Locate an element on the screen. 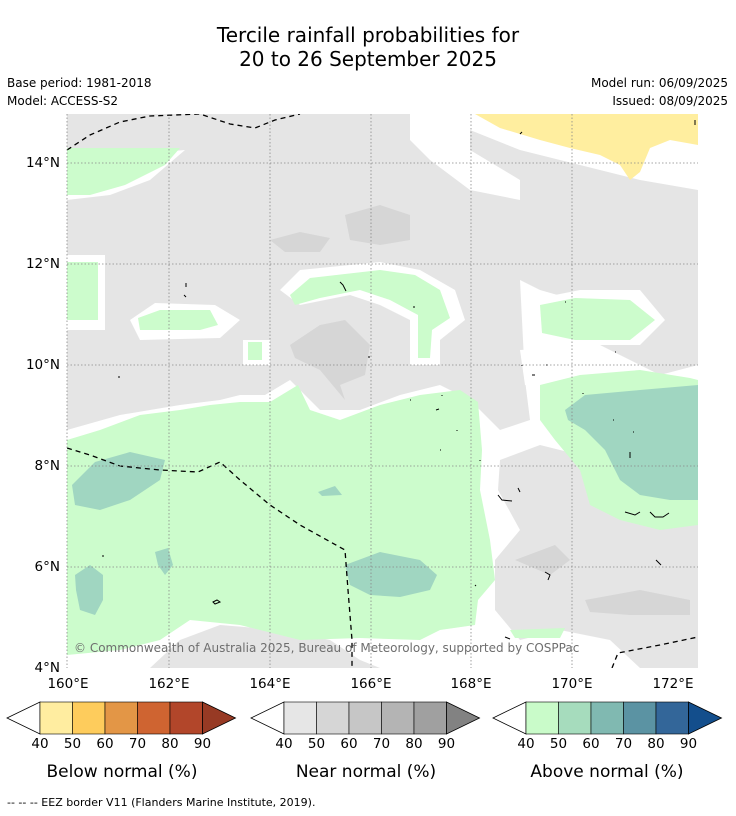 Image resolution: width=736 pixels, height=816 pixels. lat-tick: 4°N is located at coordinates (47, 668).